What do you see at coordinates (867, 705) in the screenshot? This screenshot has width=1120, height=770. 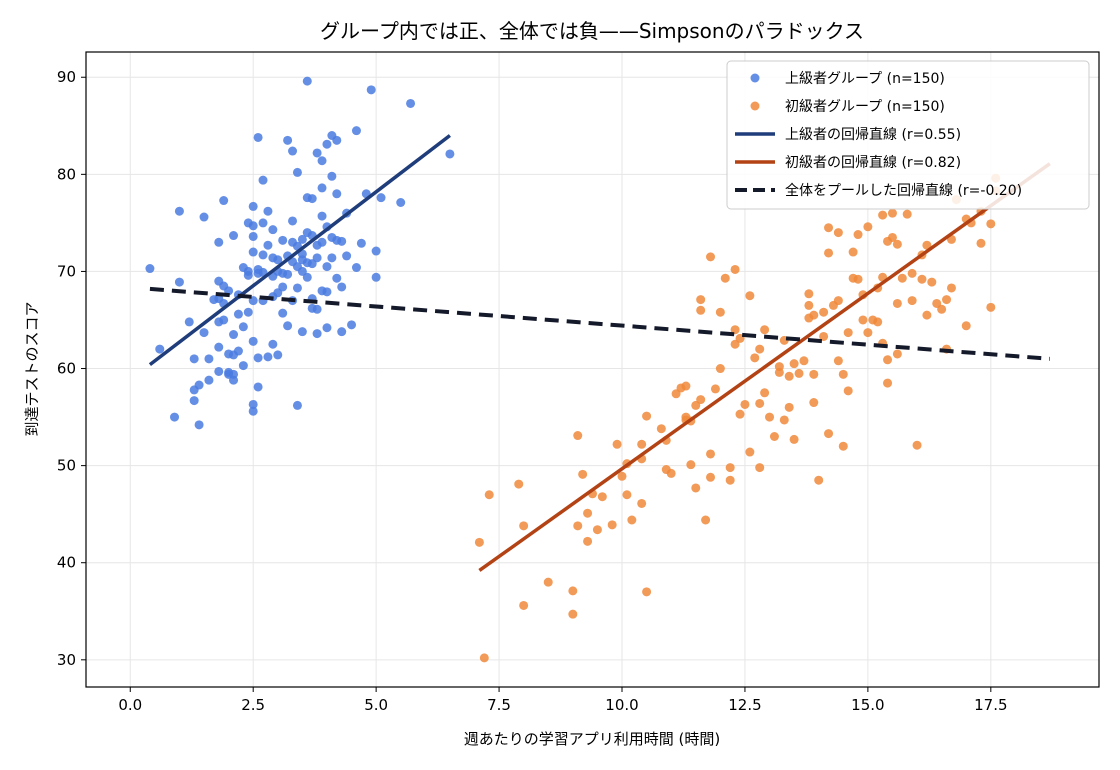 I see `x-tick-label: 15.0` at bounding box center [867, 705].